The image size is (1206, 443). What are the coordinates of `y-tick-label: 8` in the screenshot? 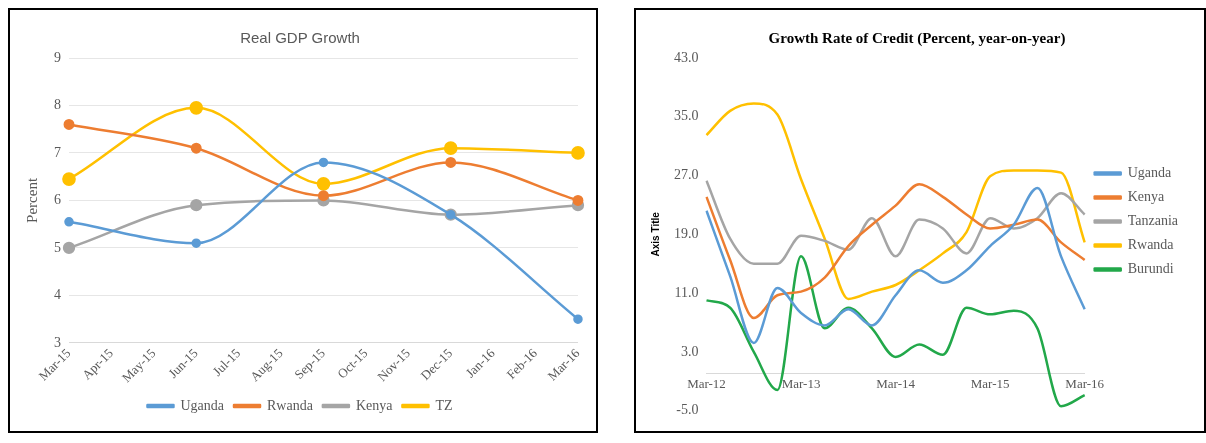 It's located at (57, 105).